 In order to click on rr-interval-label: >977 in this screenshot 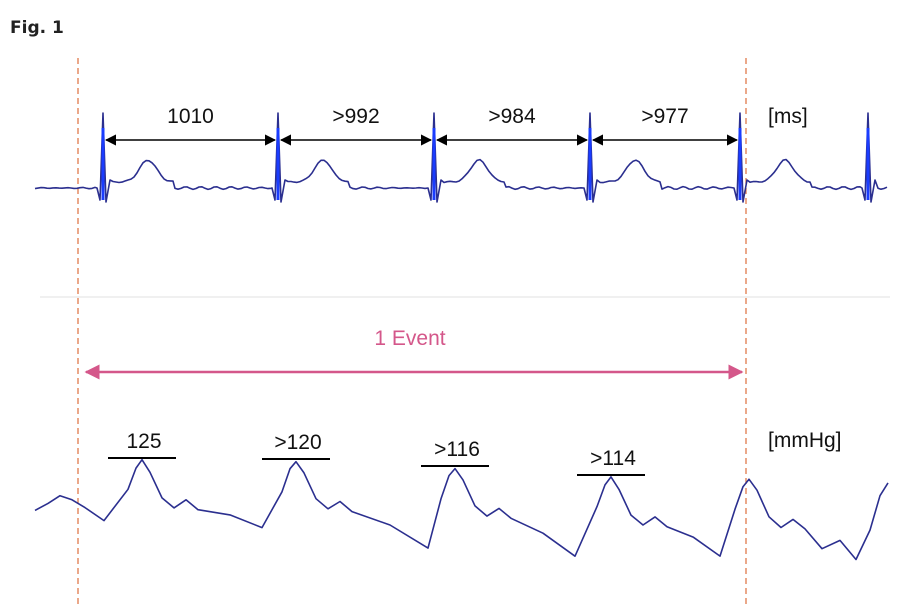, I will do `click(664, 116)`.